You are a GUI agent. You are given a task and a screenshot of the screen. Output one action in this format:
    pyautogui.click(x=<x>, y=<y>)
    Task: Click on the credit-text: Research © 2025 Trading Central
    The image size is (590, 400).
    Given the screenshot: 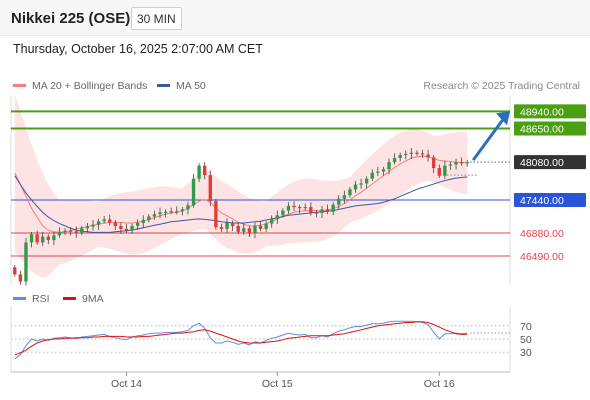 What is the action you would take?
    pyautogui.click(x=501, y=86)
    